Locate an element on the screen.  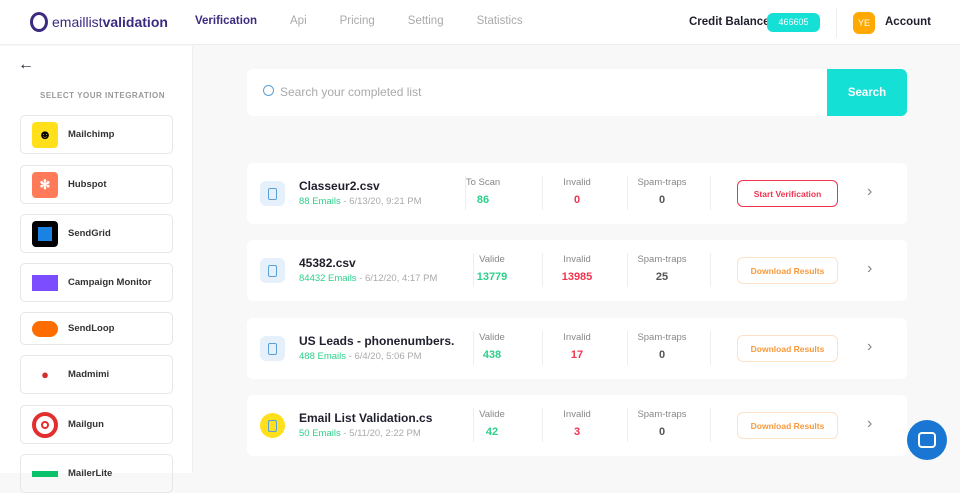
sendloop-icon is located at coordinates (45, 328).